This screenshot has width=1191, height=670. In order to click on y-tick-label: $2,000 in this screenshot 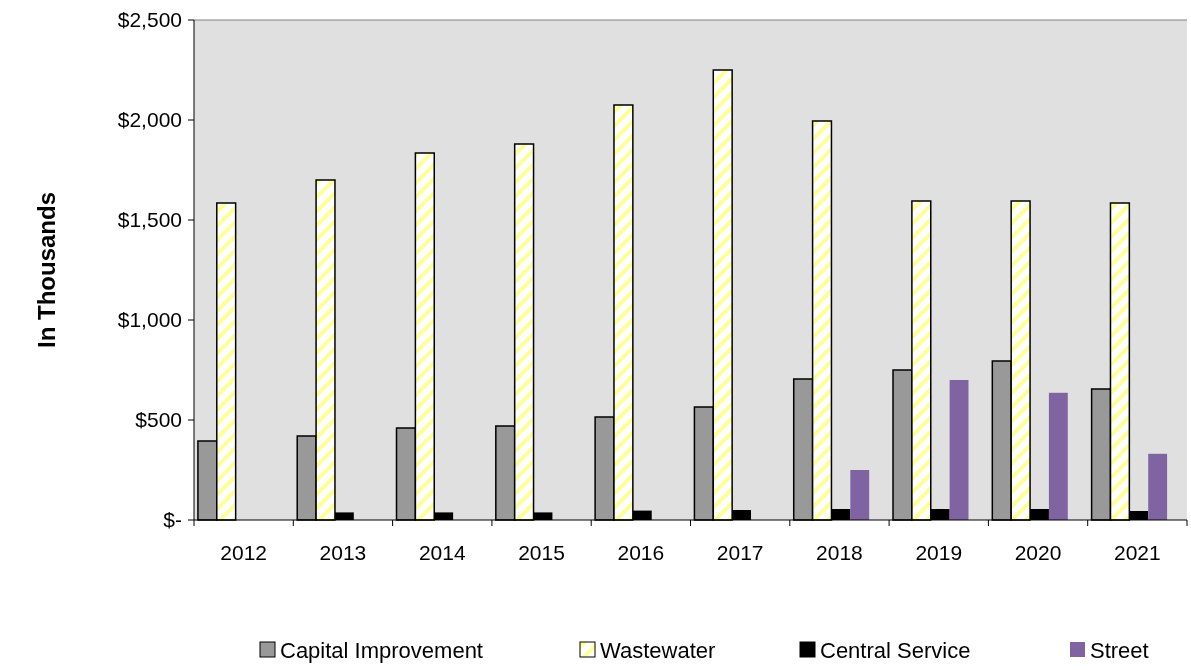, I will do `click(149, 120)`.